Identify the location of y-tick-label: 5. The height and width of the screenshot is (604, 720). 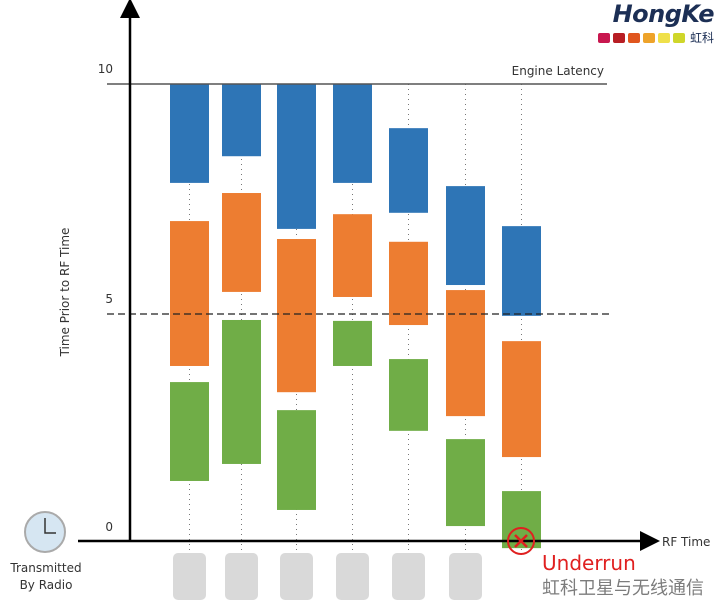
(109, 299).